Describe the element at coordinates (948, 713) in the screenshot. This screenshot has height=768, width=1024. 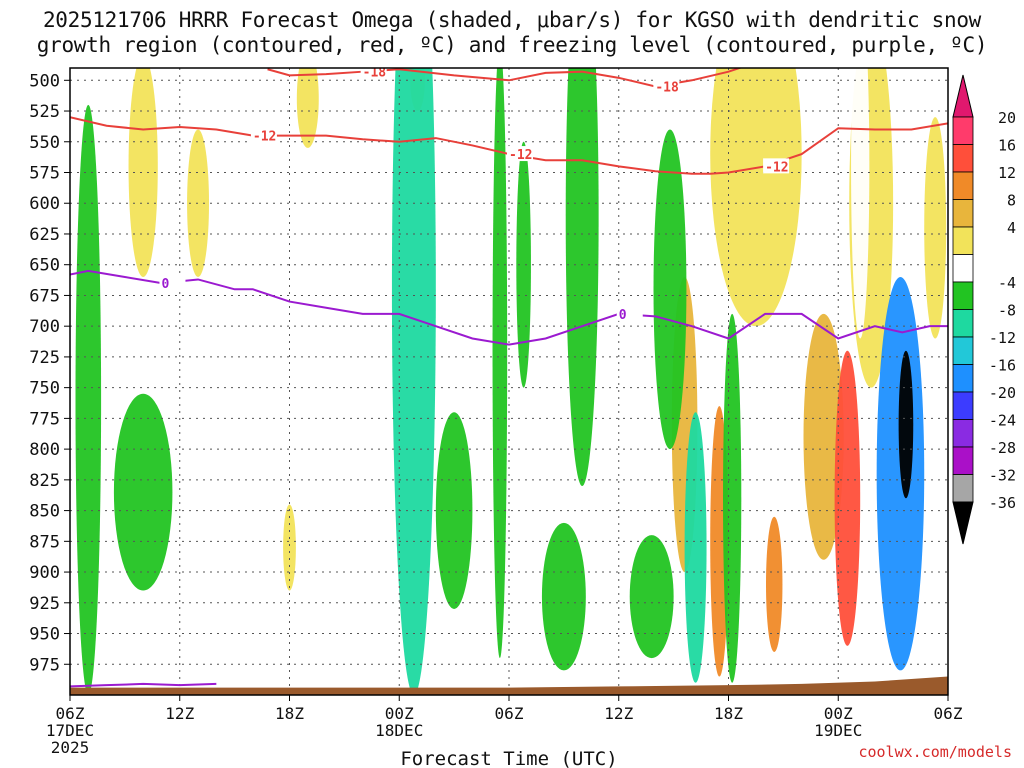
I see `x-tick-label-48: 06Z` at that location.